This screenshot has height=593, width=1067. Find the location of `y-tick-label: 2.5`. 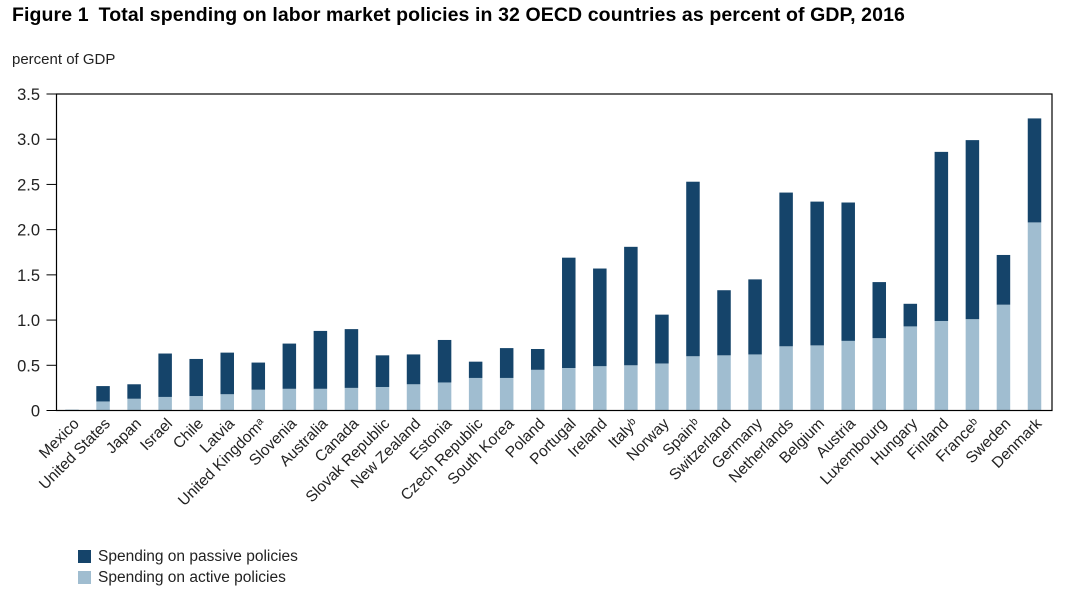

y-tick-label: 2.5 is located at coordinates (28, 185).